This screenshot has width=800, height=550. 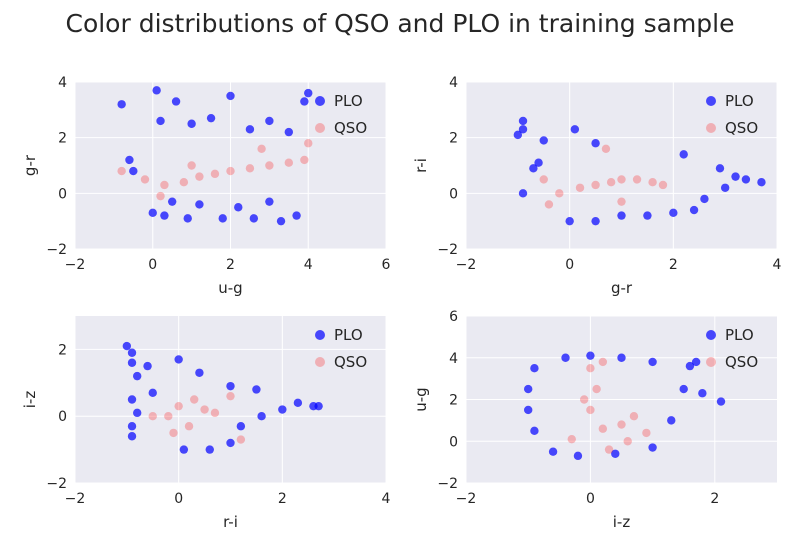 I want to click on x-axis-label: i-z, so click(x=622, y=522).